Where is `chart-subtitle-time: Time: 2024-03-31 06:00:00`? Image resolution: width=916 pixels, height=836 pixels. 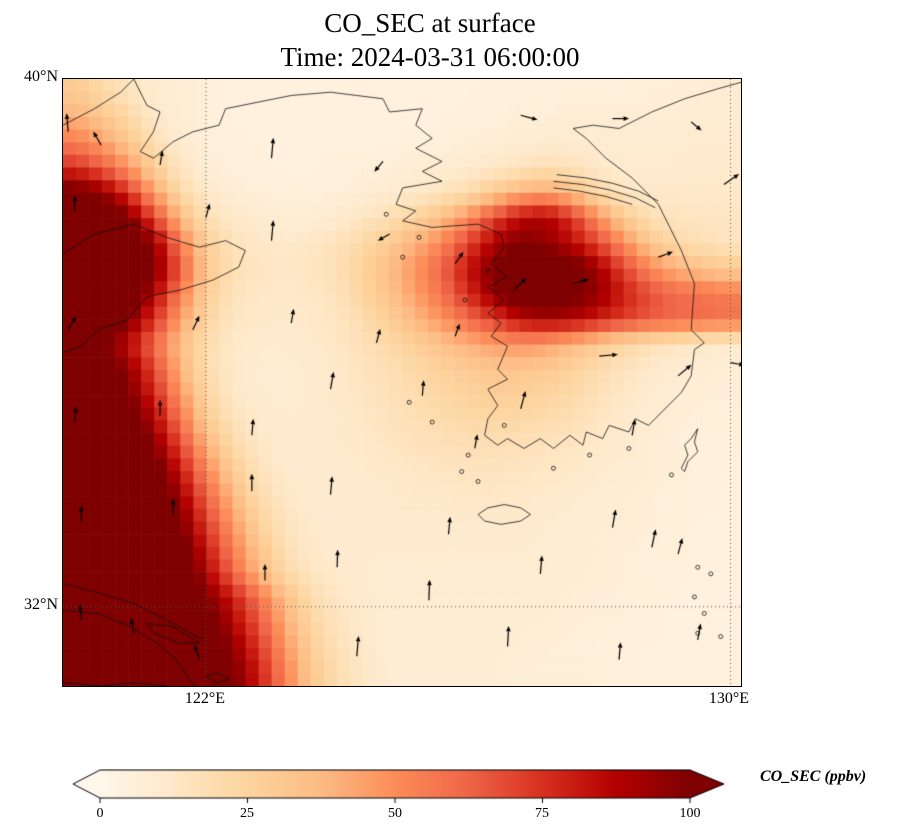 chart-subtitle-time: Time: 2024-03-31 06:00:00 is located at coordinates (430, 57).